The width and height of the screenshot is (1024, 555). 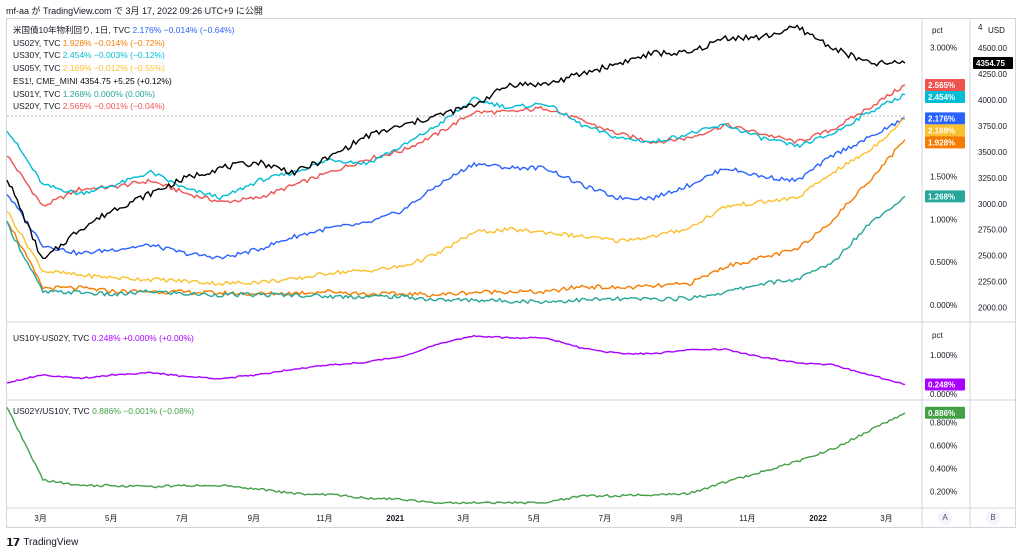 I want to click on legend-series-value: 2.565% −0.001% (−0.04%), so click(x=113, y=106).